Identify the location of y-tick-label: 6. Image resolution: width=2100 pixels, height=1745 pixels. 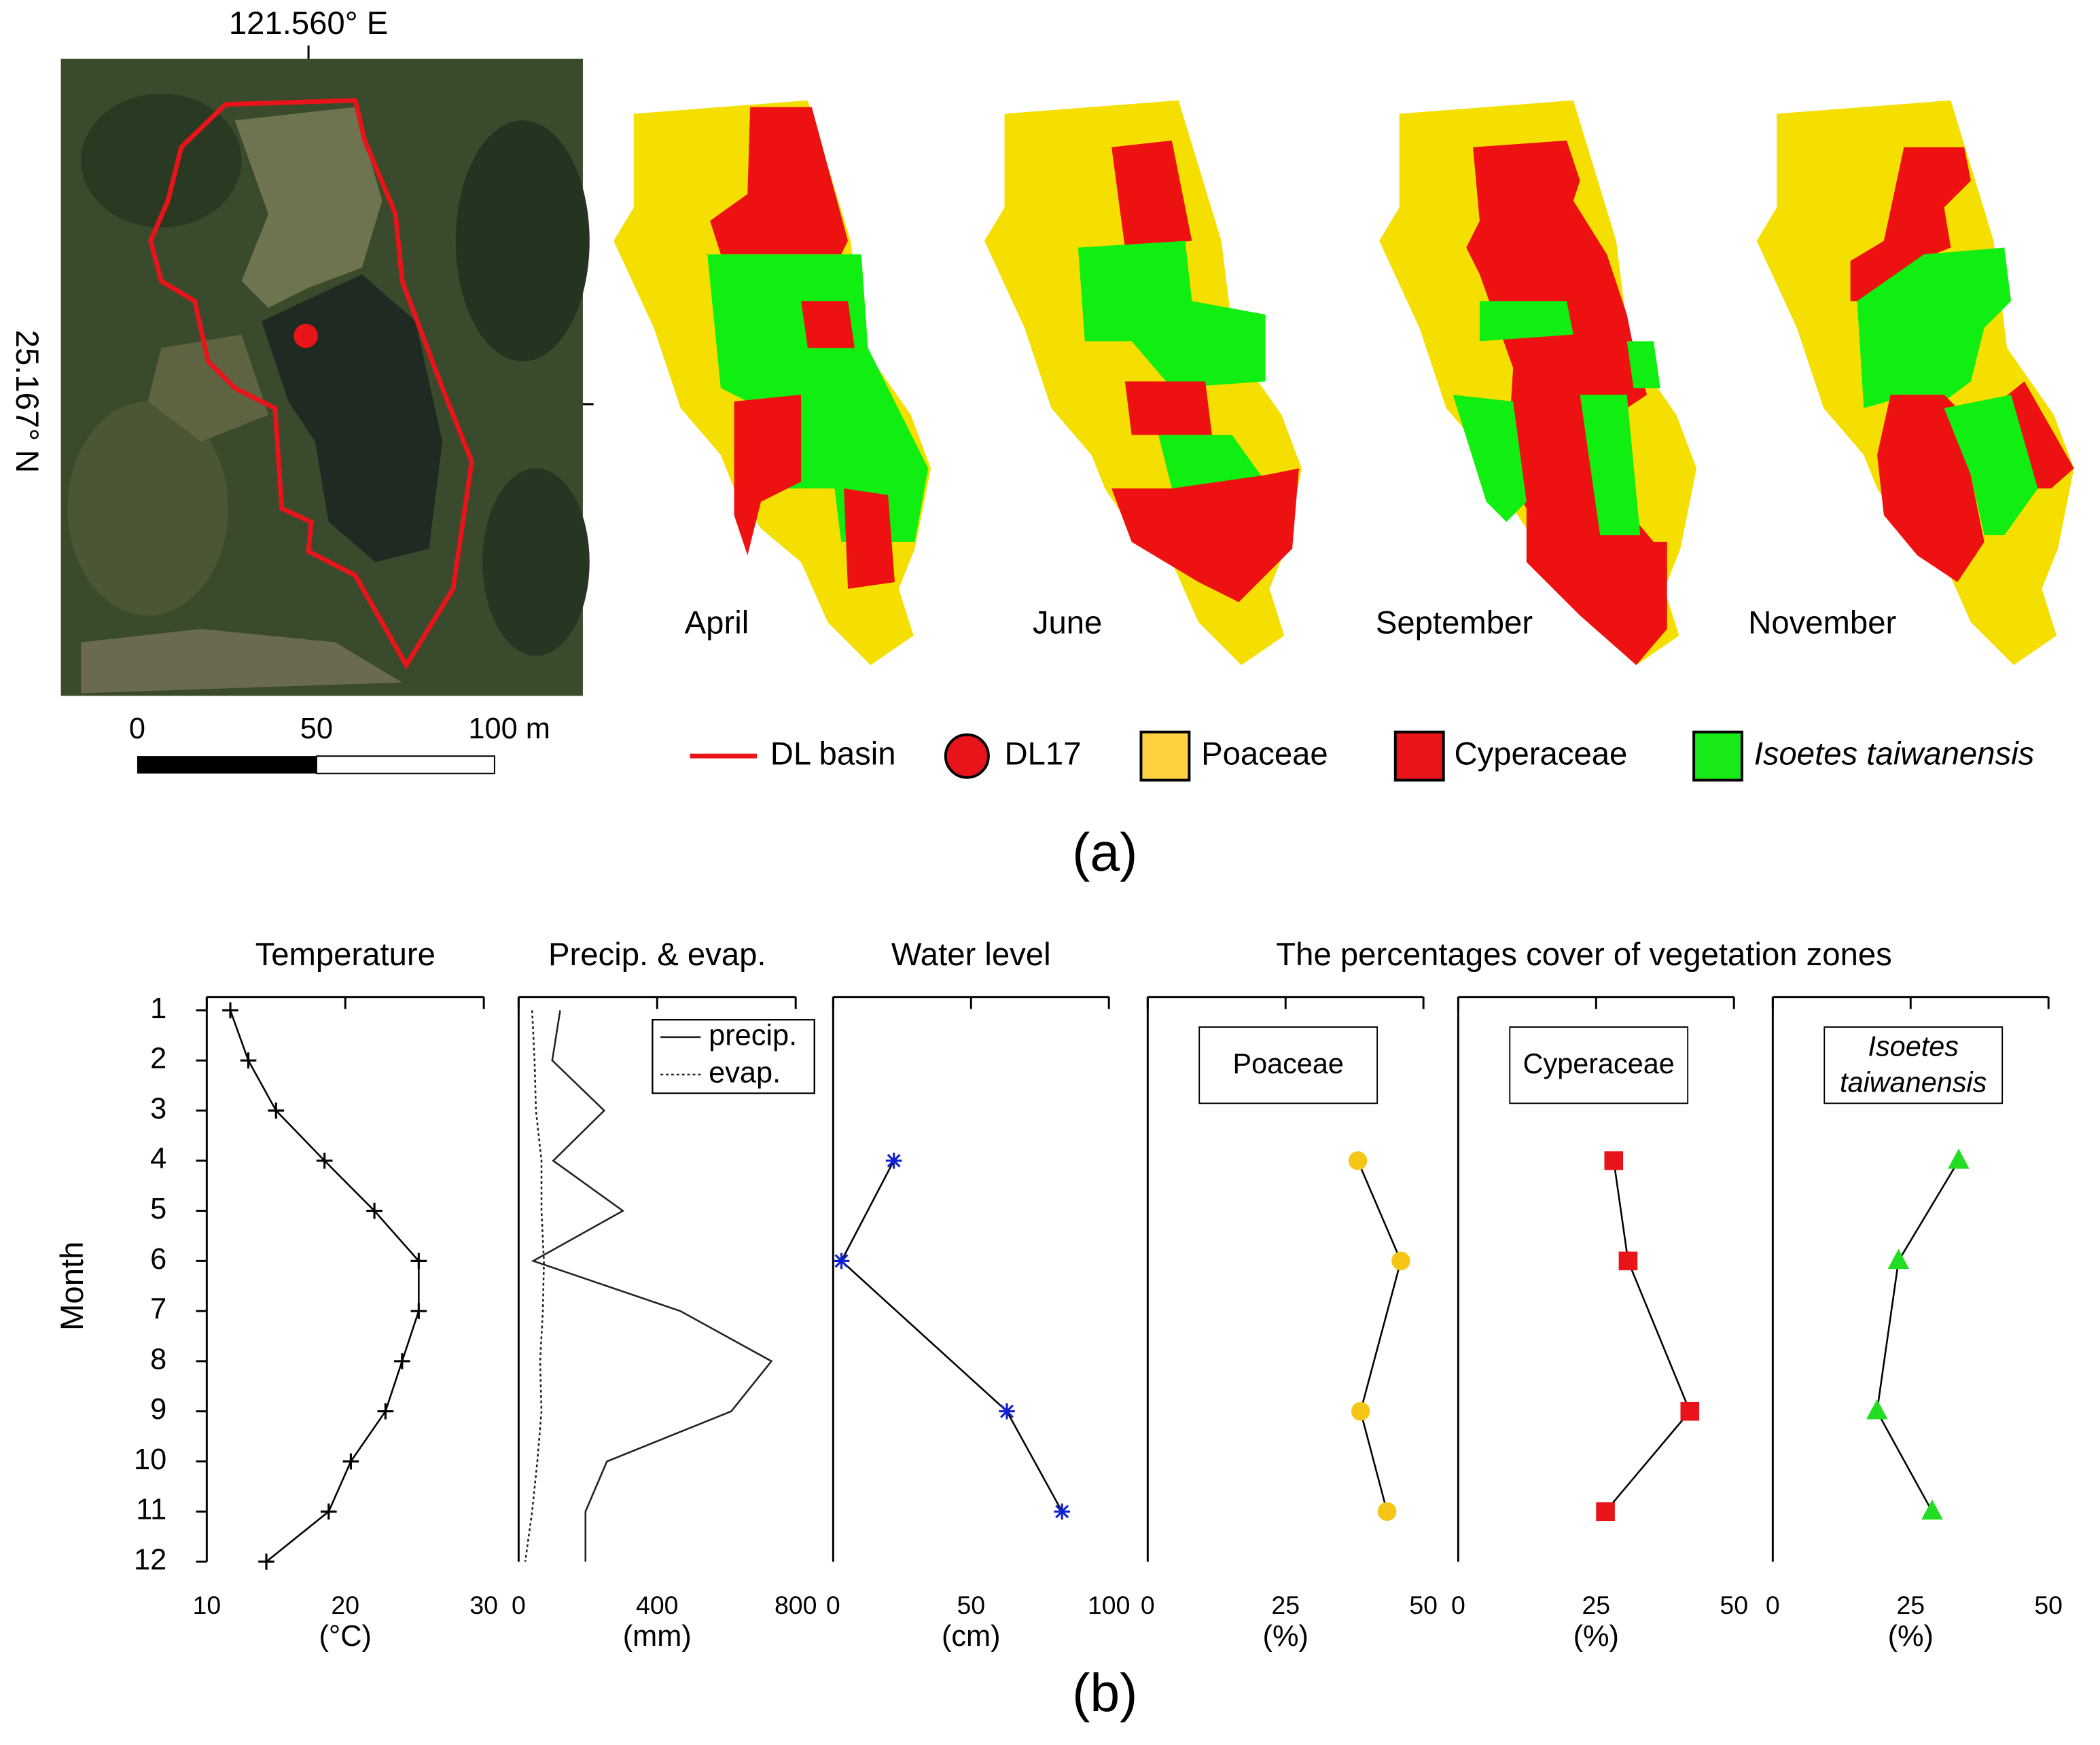
(158, 1259).